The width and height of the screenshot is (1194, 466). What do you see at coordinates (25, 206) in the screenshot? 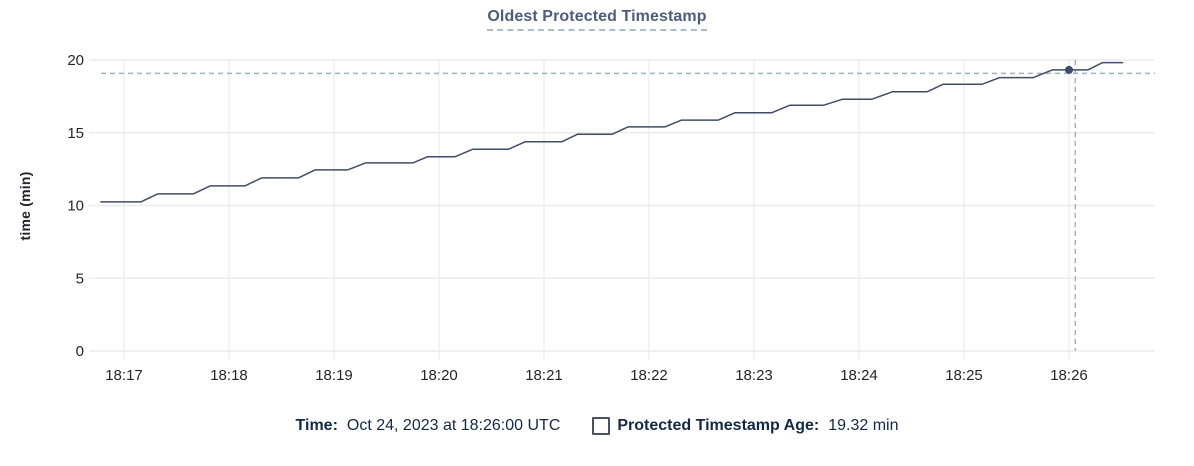
I see `y-axis-title: time (min)` at bounding box center [25, 206].